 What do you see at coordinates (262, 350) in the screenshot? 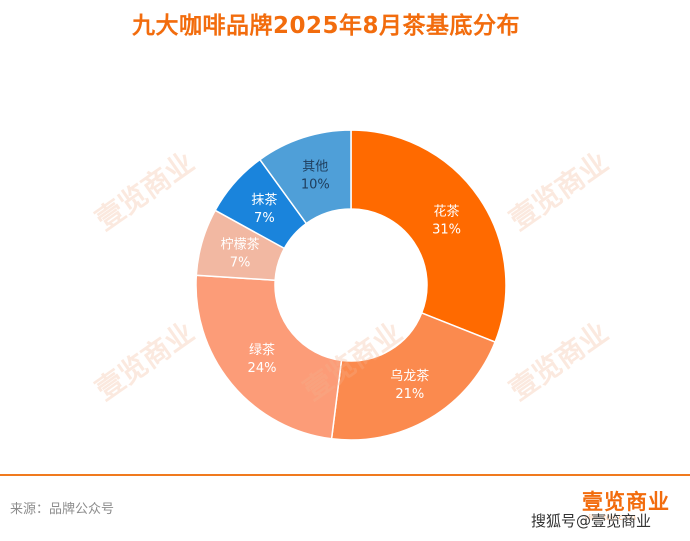
I see `slice-category-label: 绿茶` at bounding box center [262, 350].